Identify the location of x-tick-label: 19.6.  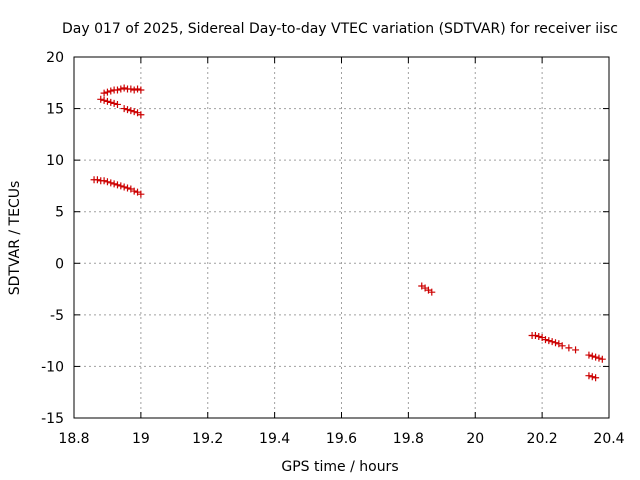
(341, 439).